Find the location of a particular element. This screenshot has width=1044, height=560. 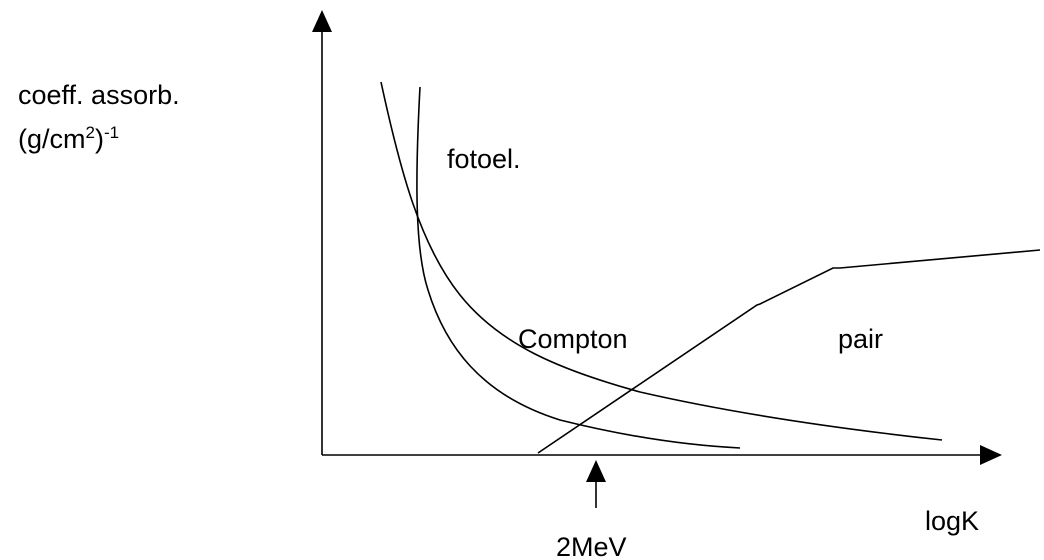

y-label-line1: coeff. assorb. is located at coordinates (99, 95).